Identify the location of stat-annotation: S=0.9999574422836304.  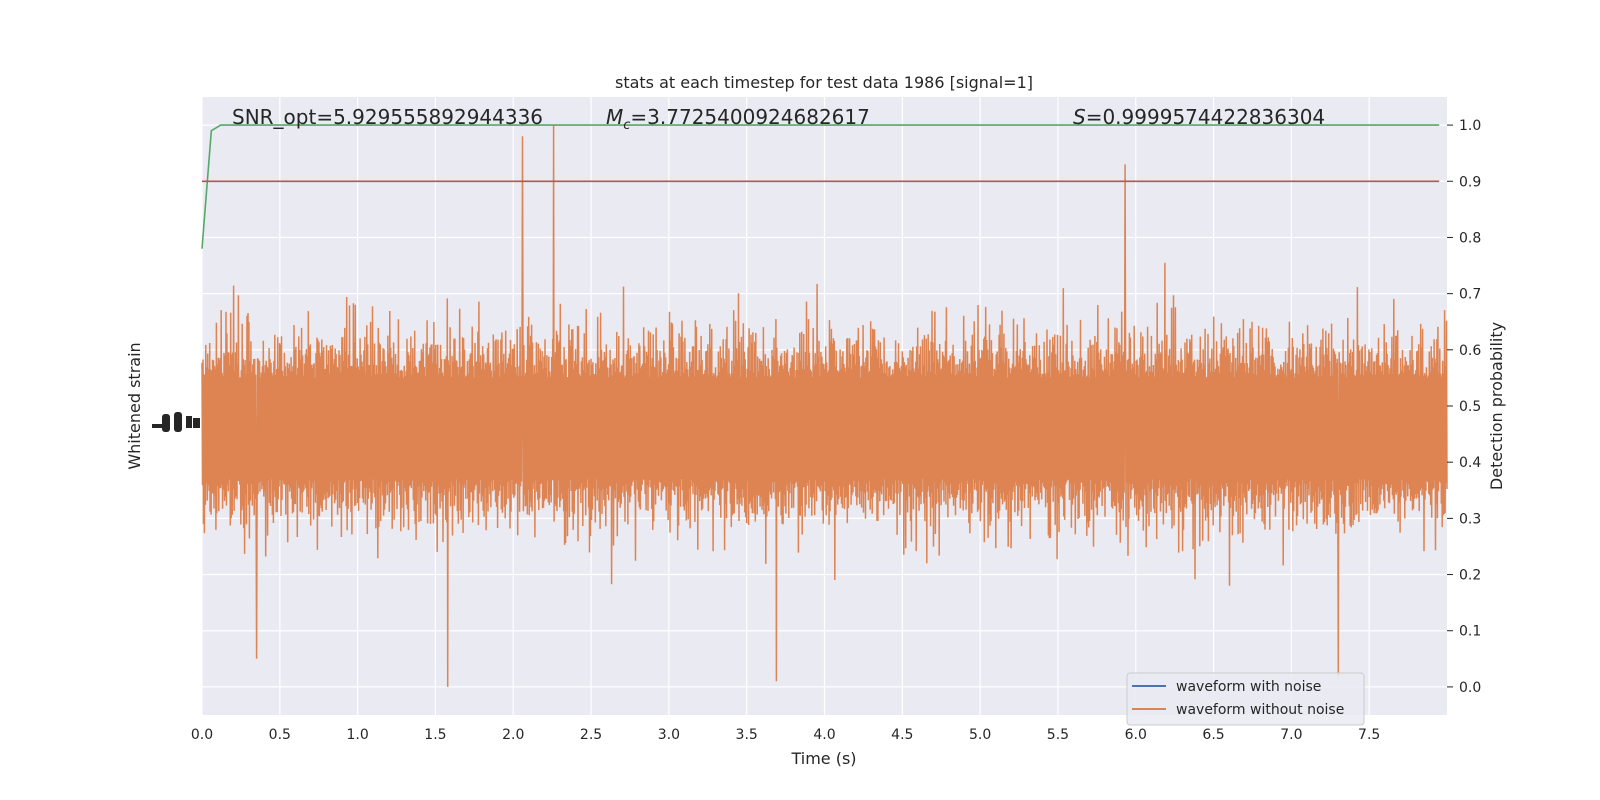
(1199, 117).